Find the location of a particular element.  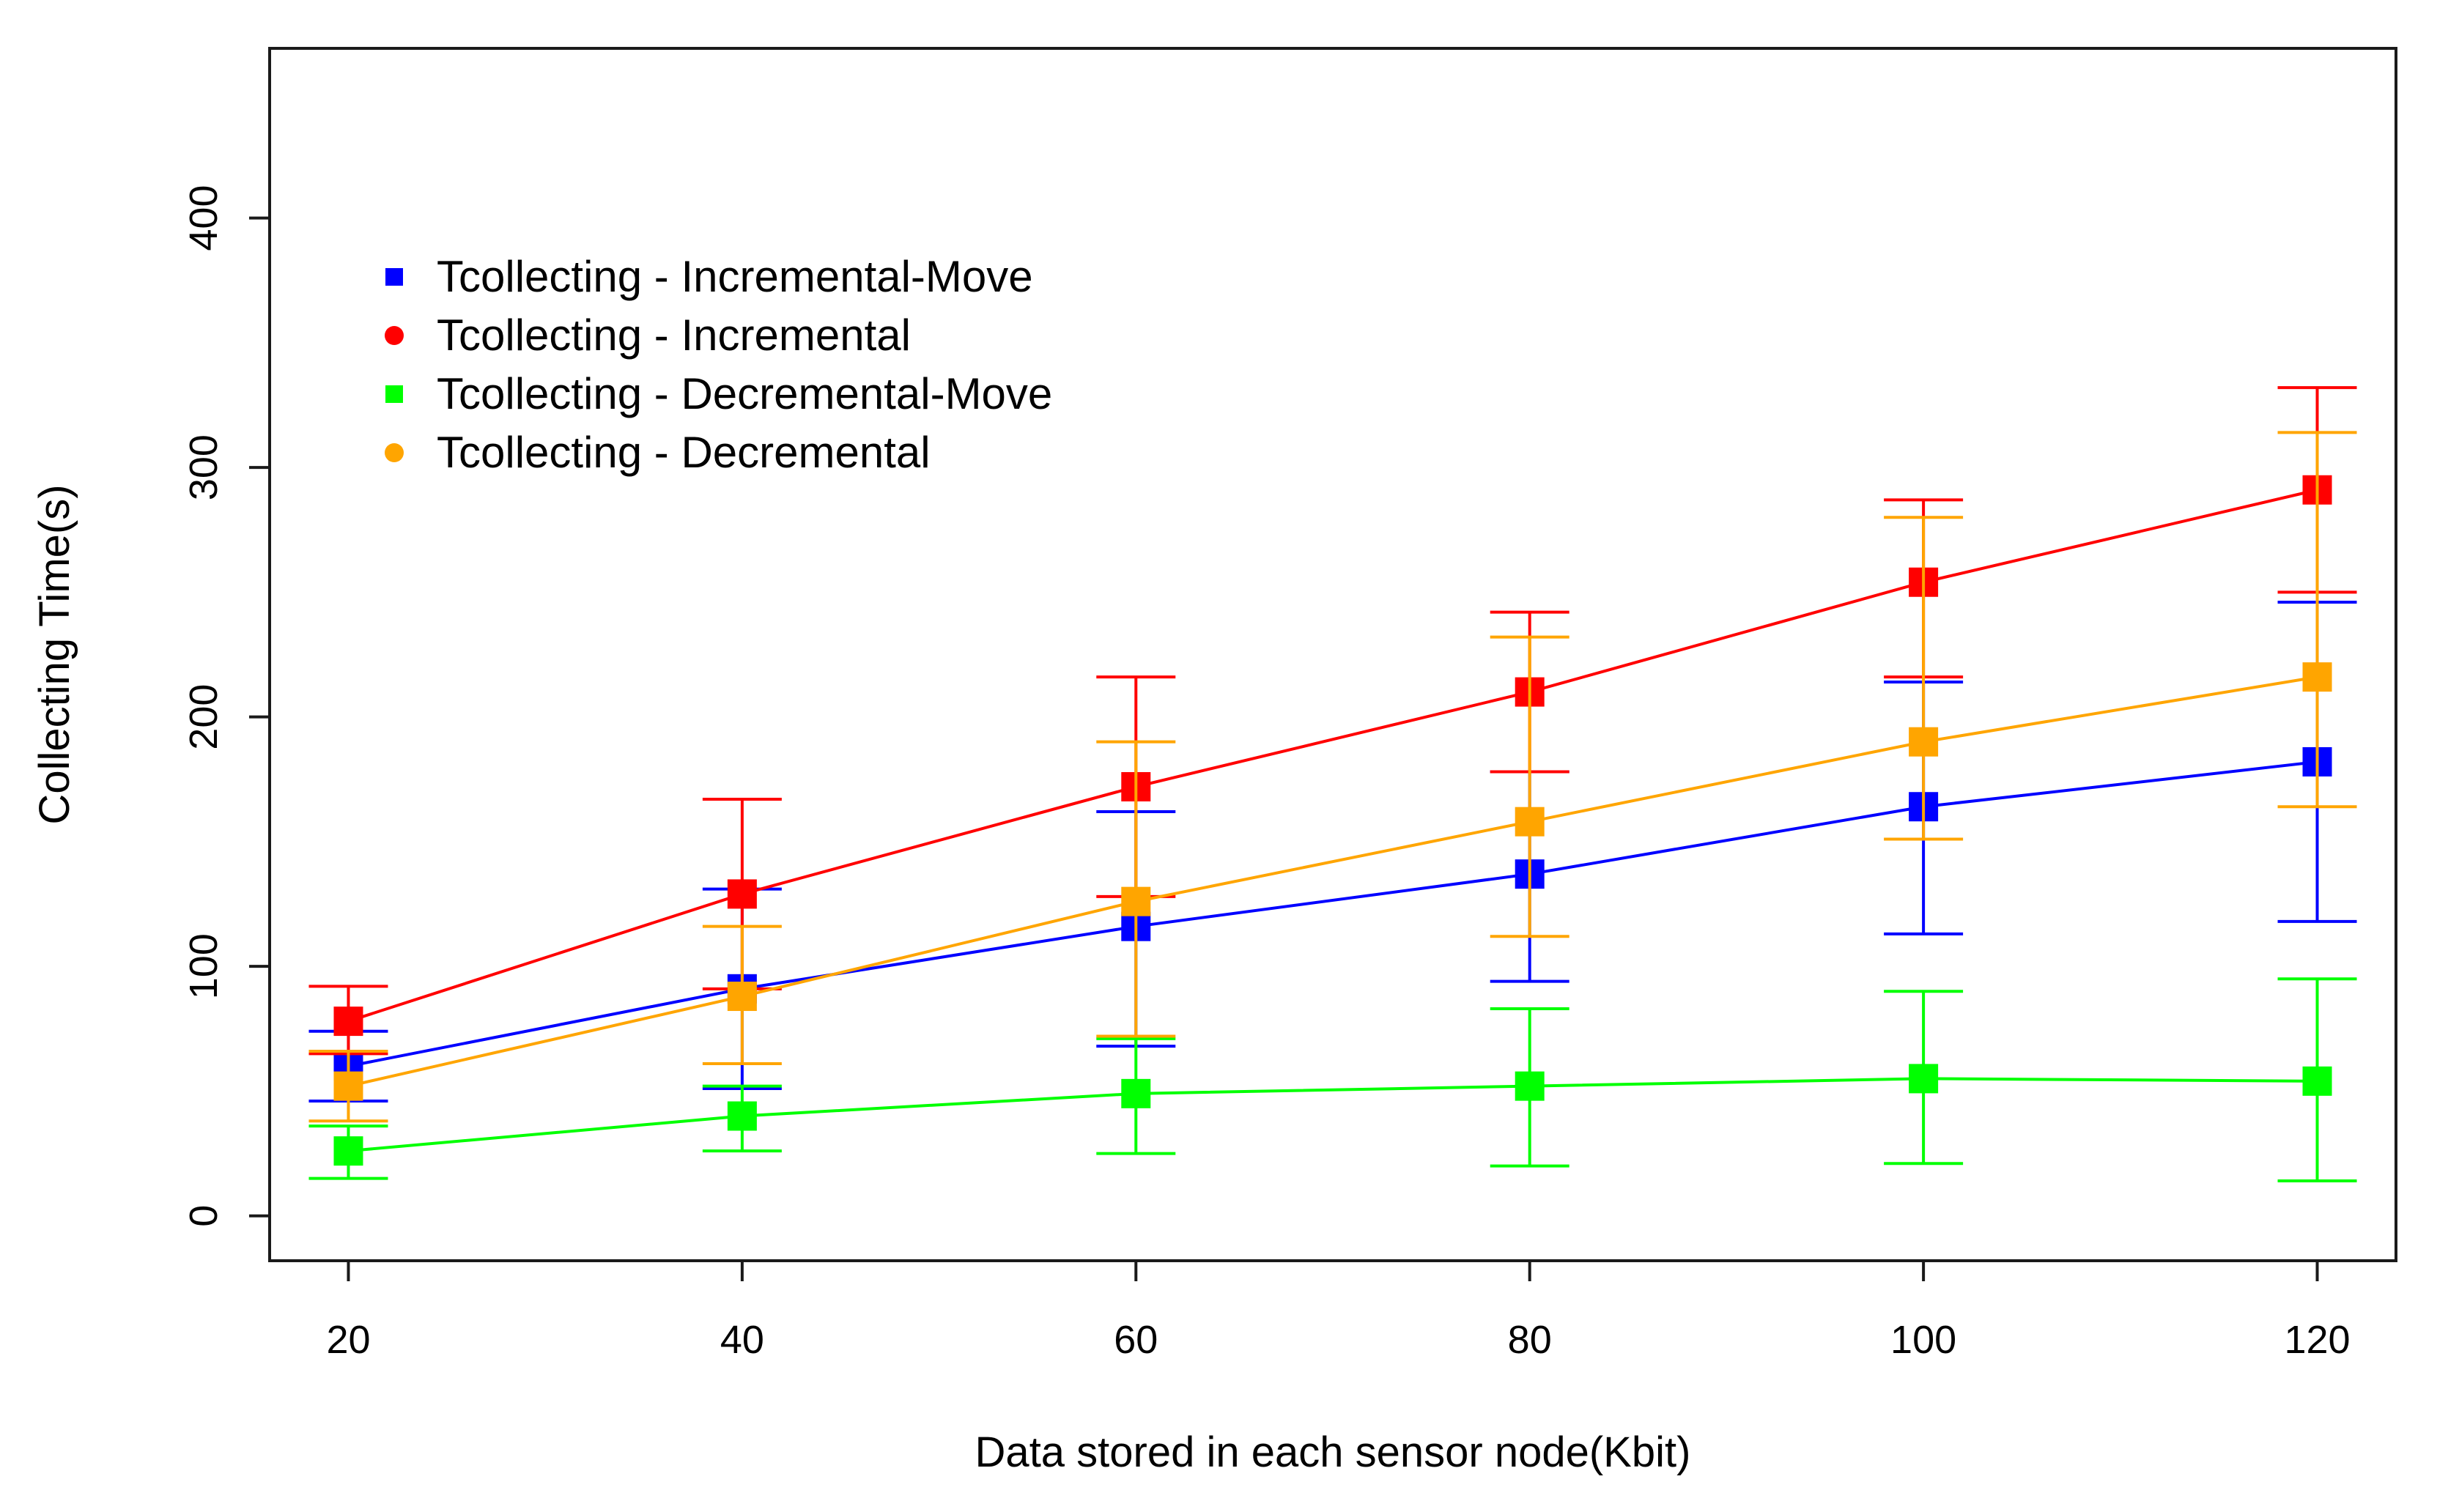

x-tick-label: 40 is located at coordinates (742, 1340).